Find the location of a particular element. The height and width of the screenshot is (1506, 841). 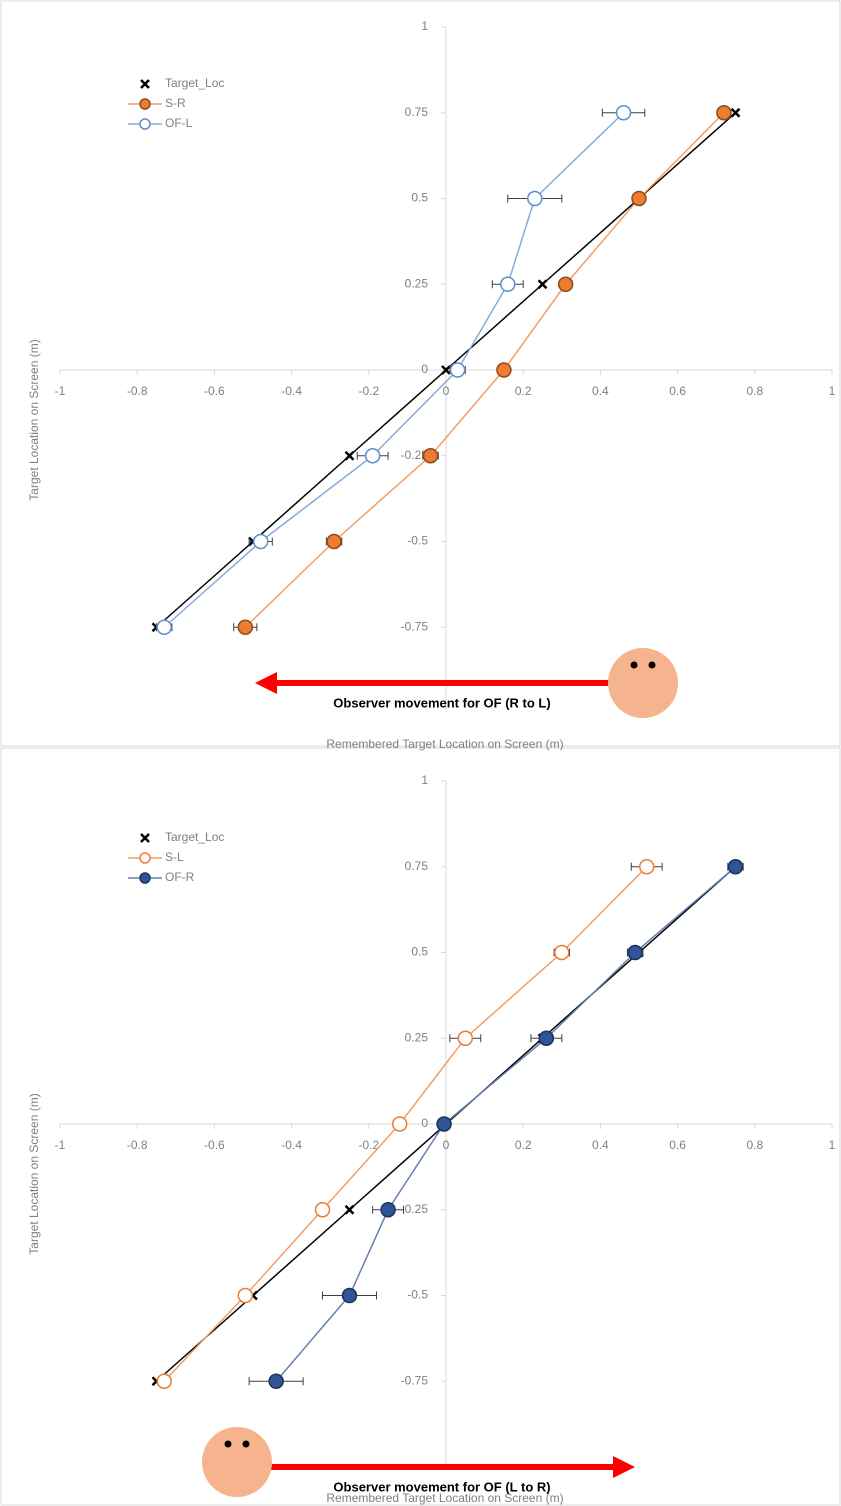

legend-label: OF-L is located at coordinates (179, 123).